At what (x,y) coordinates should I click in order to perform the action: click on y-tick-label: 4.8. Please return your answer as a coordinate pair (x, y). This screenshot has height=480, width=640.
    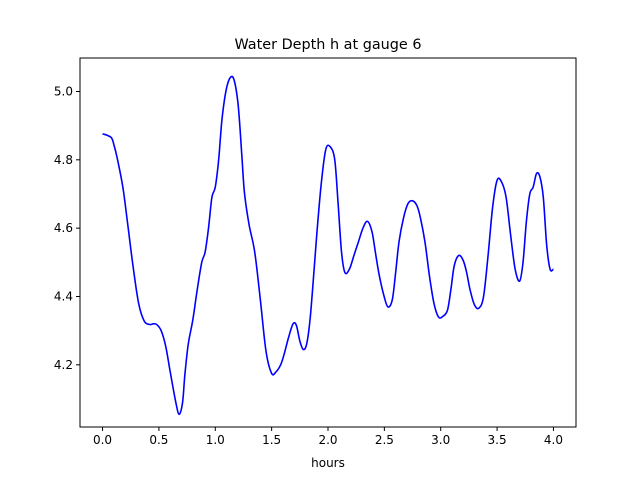
    Looking at the image, I should click on (63, 160).